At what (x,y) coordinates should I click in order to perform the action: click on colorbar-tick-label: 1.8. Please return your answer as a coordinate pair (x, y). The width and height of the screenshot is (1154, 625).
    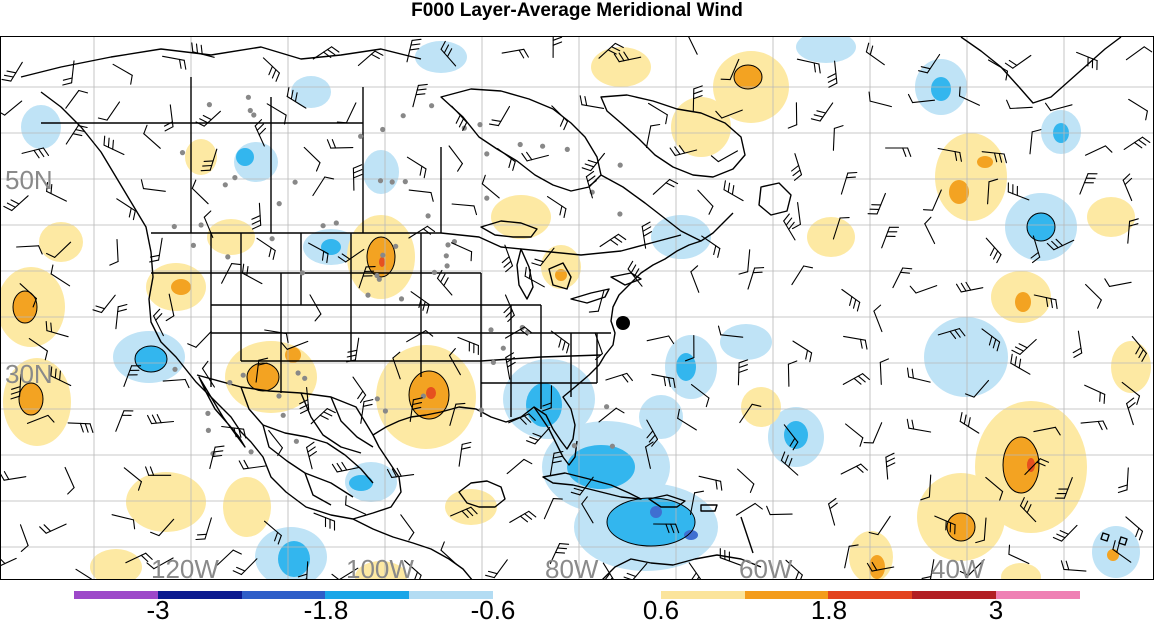
    Looking at the image, I should click on (829, 610).